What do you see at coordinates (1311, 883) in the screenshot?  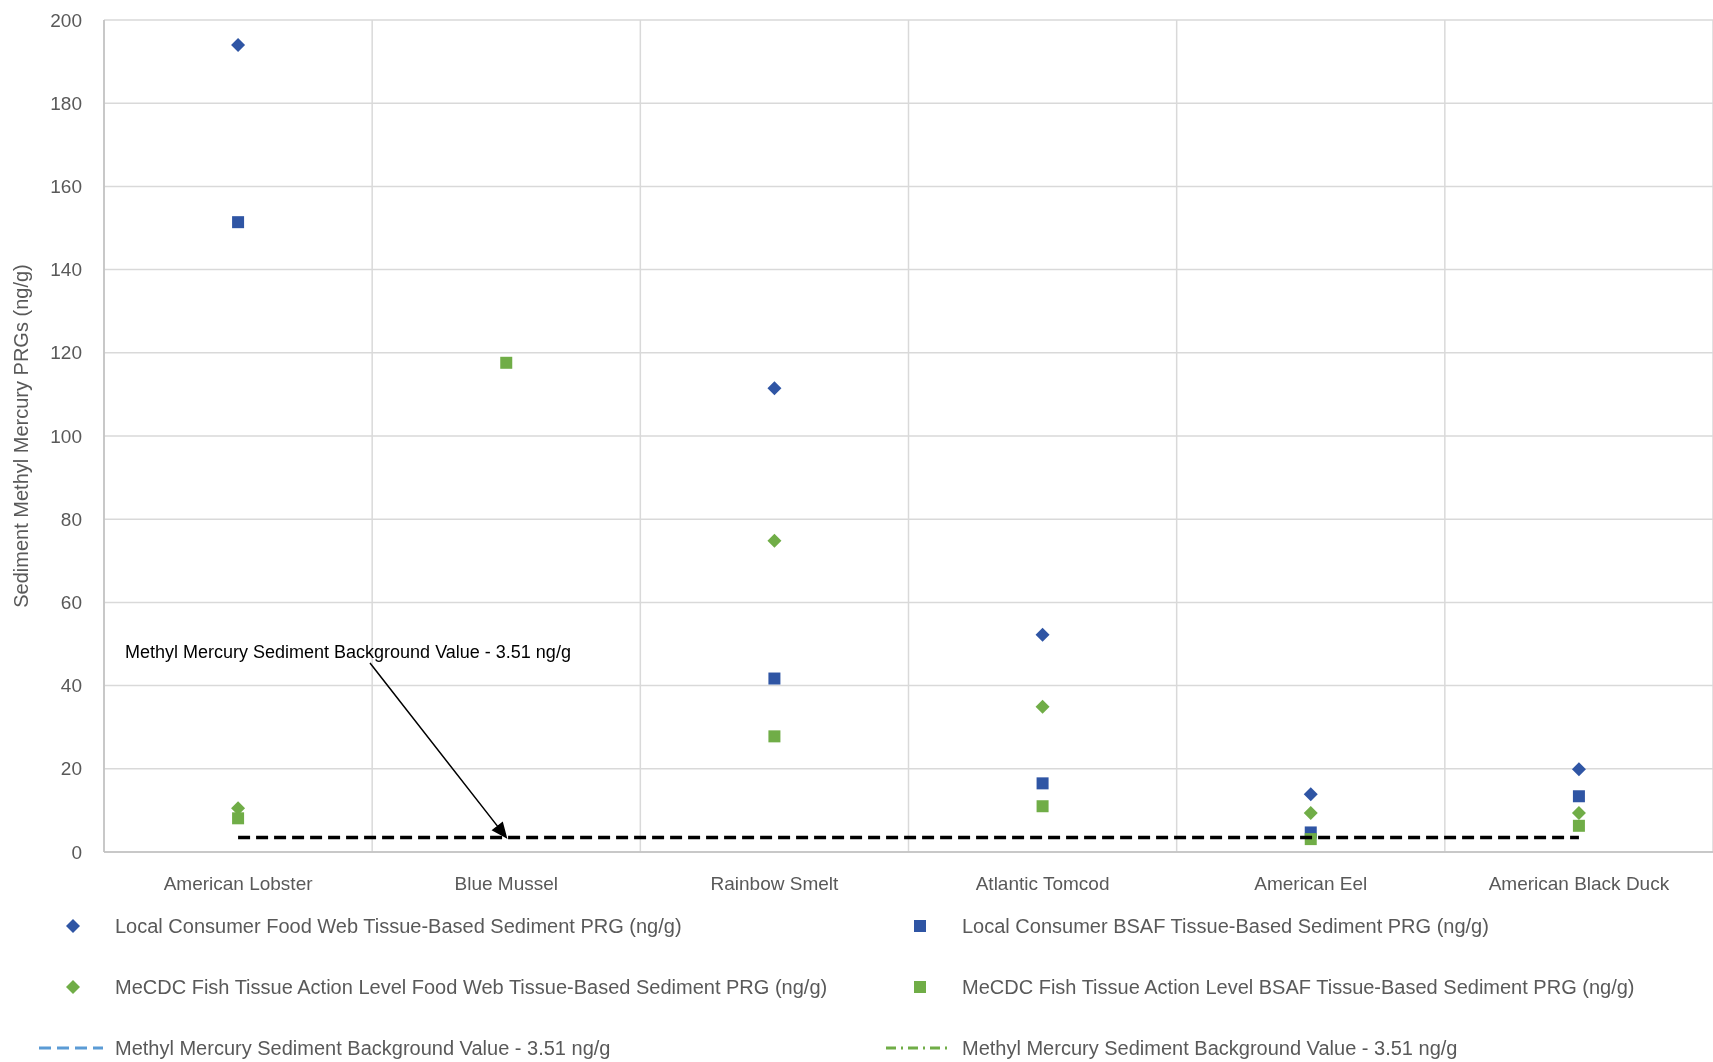 I see `x-tick-label: American Eel` at bounding box center [1311, 883].